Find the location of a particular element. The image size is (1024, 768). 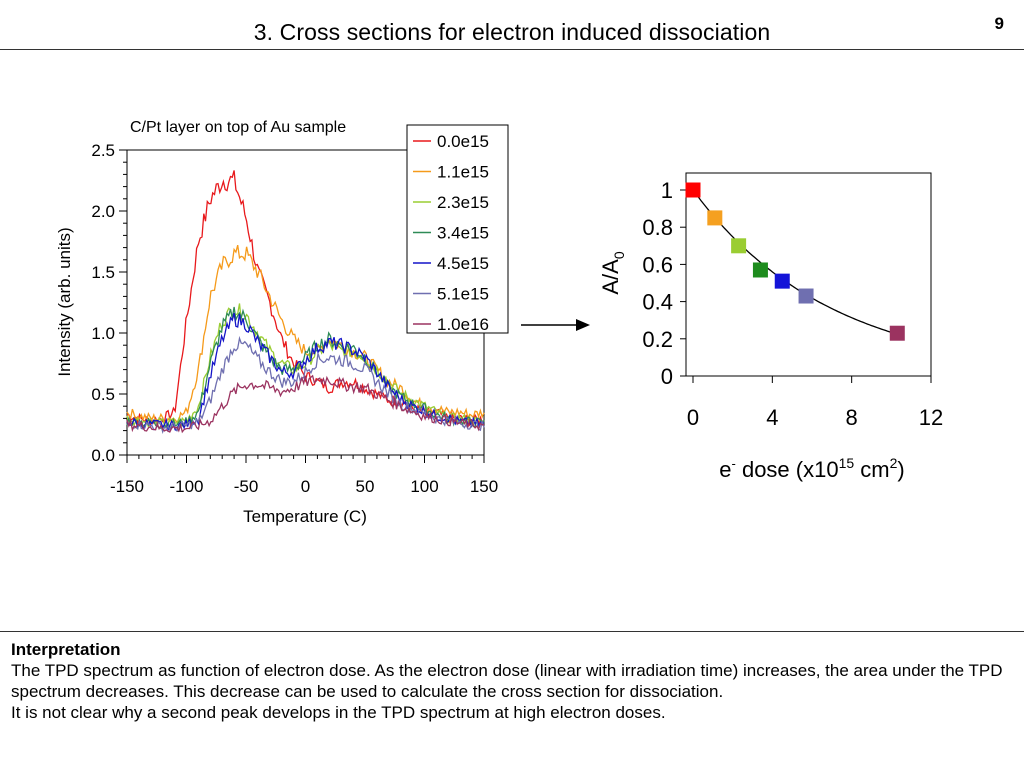

tpd-legend-label: 2.3e15 is located at coordinates (463, 202).